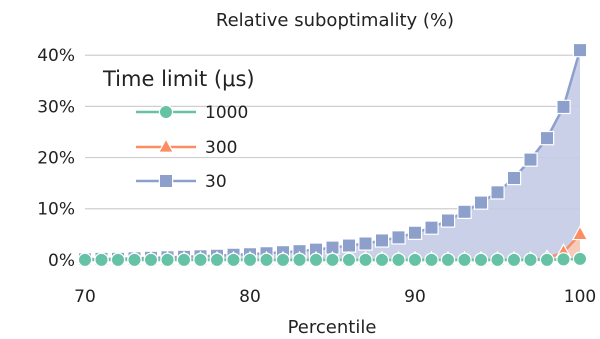  I want to click on x-tick-label: 100, so click(580, 297).